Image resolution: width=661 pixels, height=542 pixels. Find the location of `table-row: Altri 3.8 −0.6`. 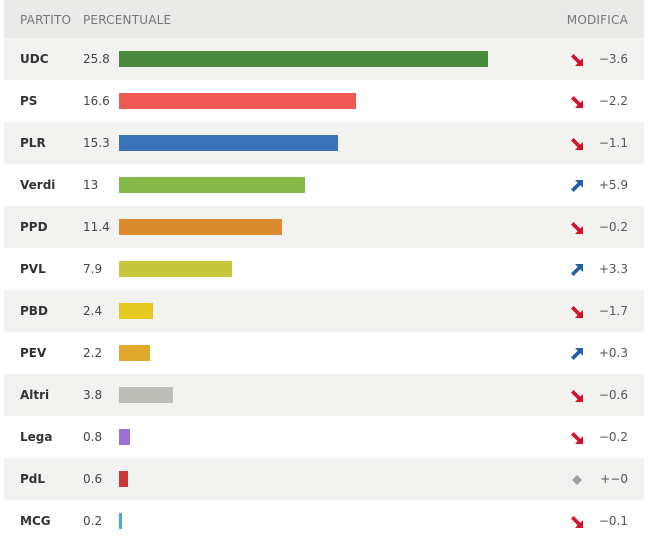

table-row: Altri 3.8 −0.6 is located at coordinates (324, 395).